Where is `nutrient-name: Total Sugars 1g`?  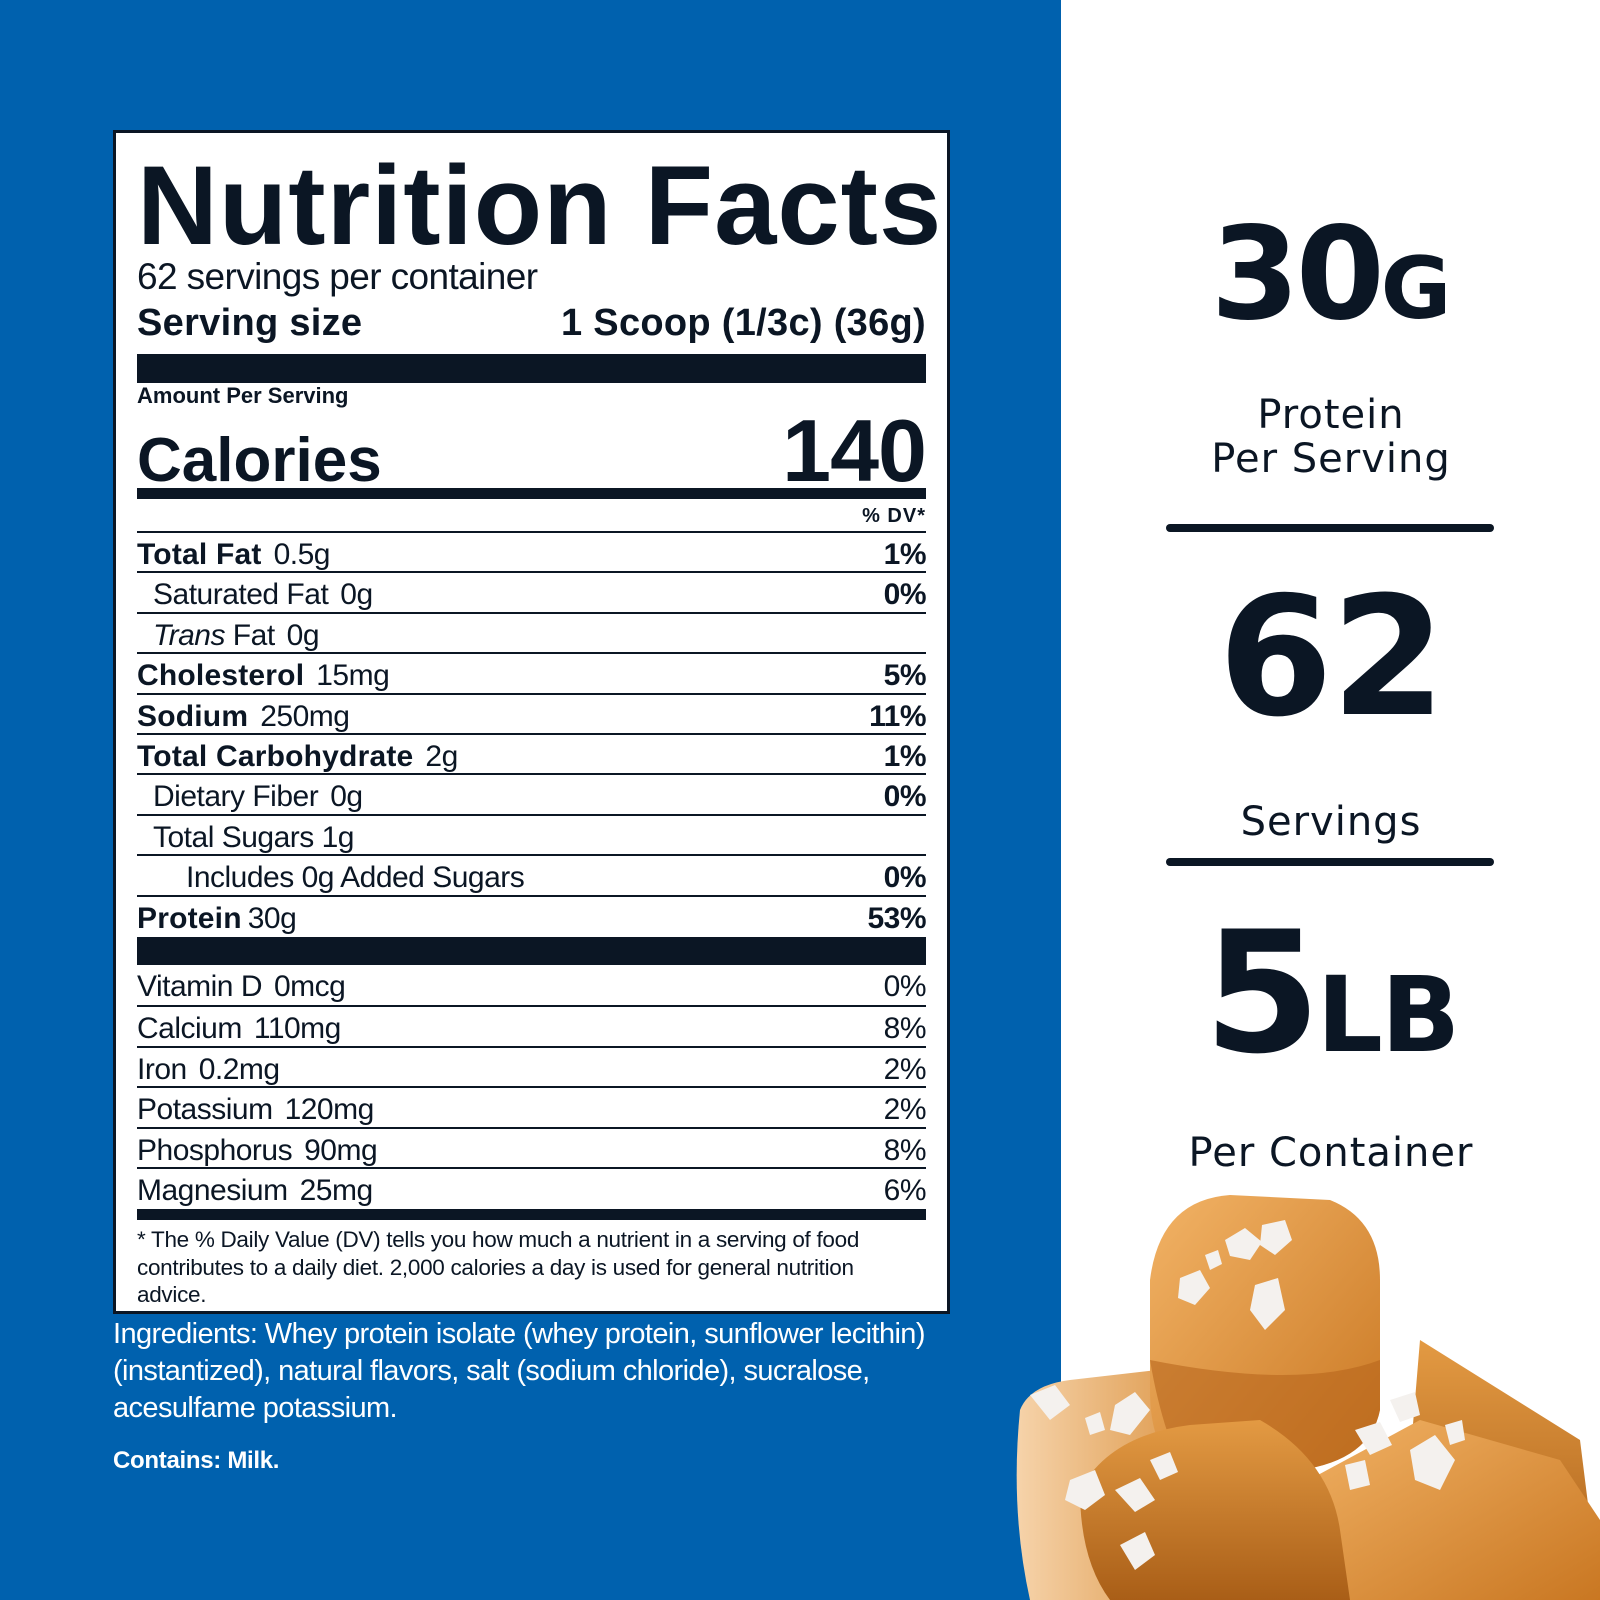 nutrient-name: Total Sugars 1g is located at coordinates (253, 837).